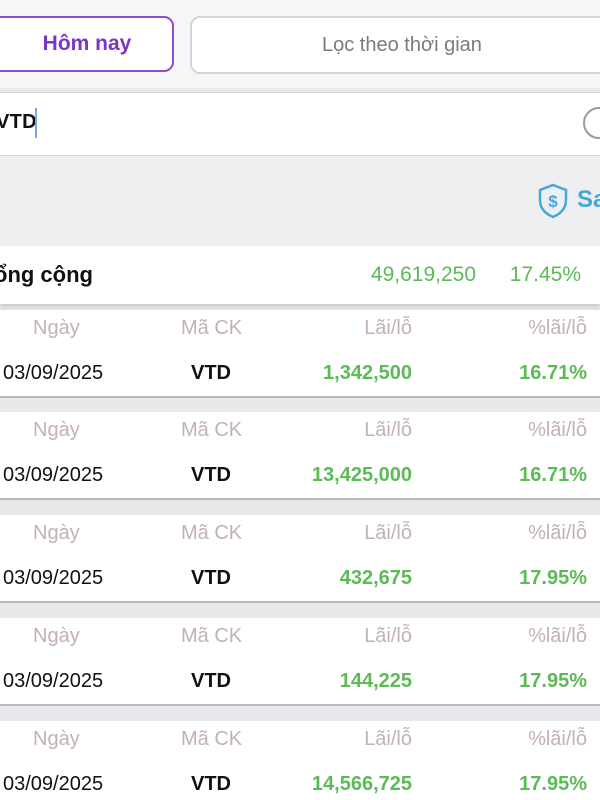  What do you see at coordinates (36, 123) in the screenshot?
I see `text-cursor` at bounding box center [36, 123].